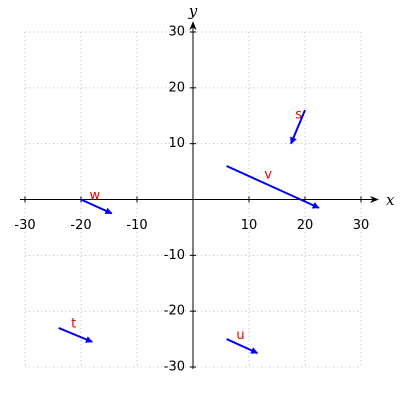 The height and width of the screenshot is (400, 400). I want to click on vector-label: v, so click(268, 174).